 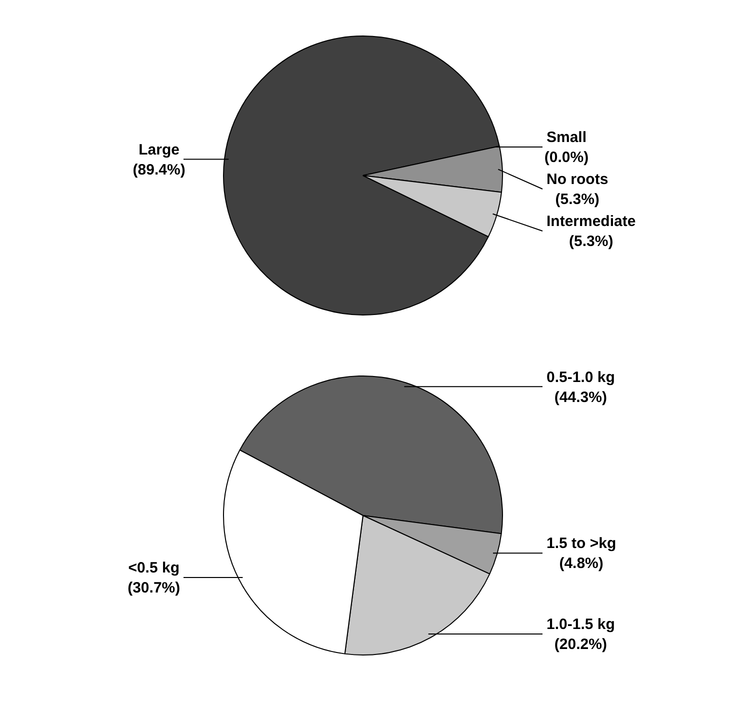 What do you see at coordinates (580, 377) in the screenshot?
I see `slice-label: 0.5-1.0 kg` at bounding box center [580, 377].